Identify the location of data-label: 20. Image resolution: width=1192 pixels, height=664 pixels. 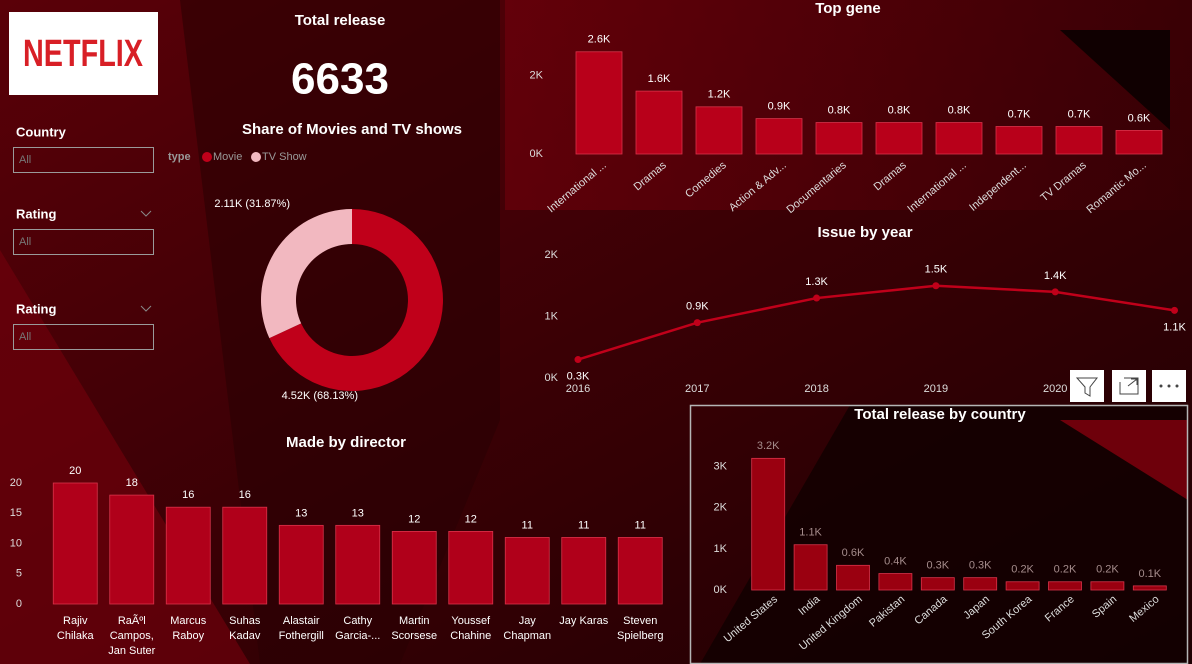
(75, 471).